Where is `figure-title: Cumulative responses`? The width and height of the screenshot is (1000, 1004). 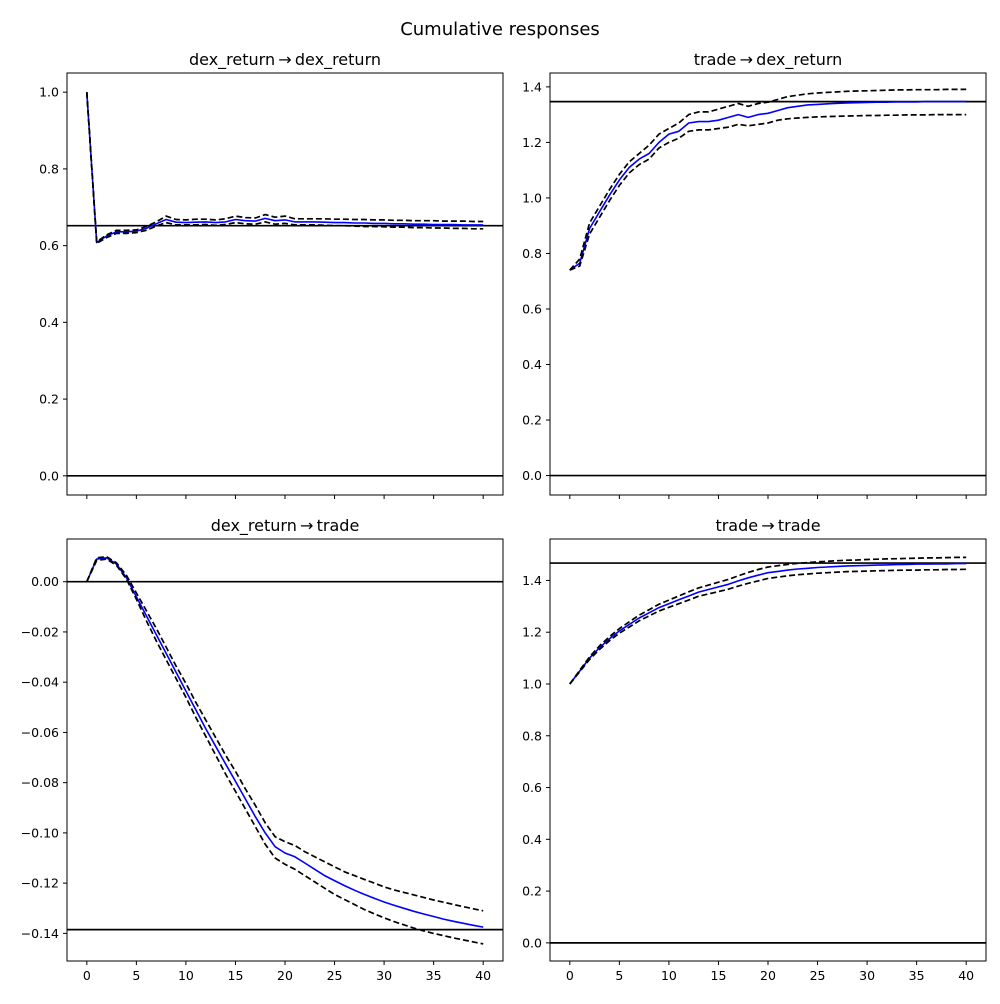 figure-title: Cumulative responses is located at coordinates (500, 29).